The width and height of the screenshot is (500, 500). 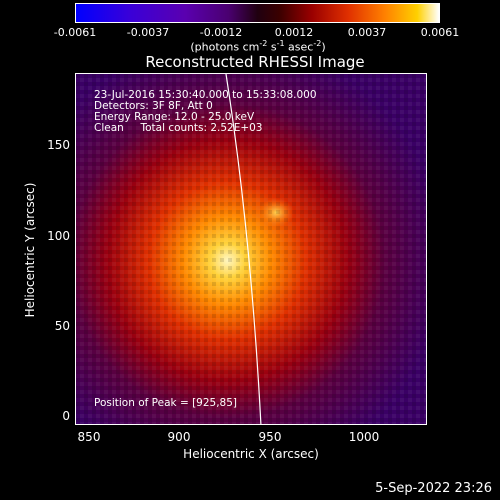 I want to click on colorbar-tick: -0.0061, so click(x=75, y=32).